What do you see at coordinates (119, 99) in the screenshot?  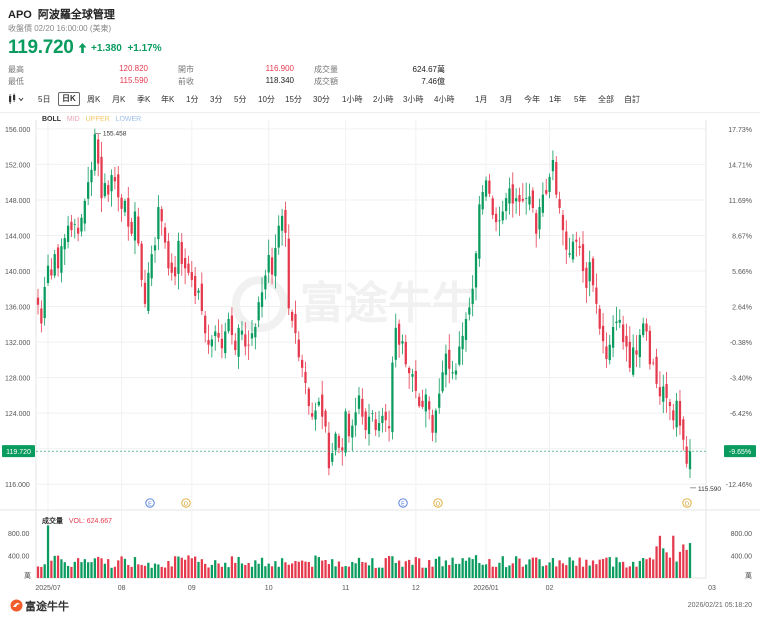 I see `period-tab-3: 月K` at bounding box center [119, 99].